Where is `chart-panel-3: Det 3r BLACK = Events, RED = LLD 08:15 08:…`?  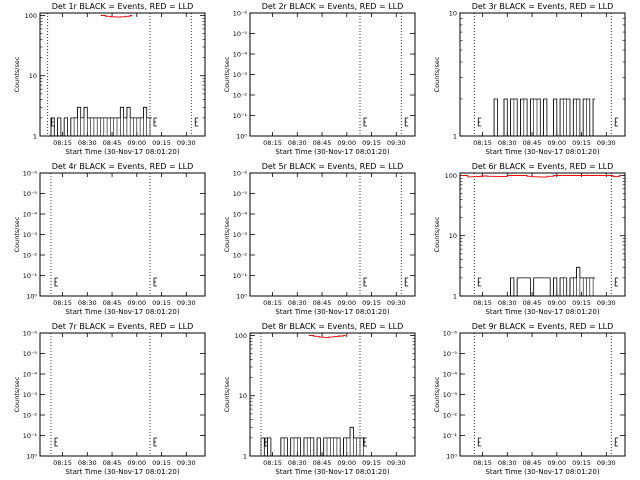 chart-panel-3: Det 3r BLACK = Events, RED = LLD 08:15 08:… is located at coordinates (529, 79).